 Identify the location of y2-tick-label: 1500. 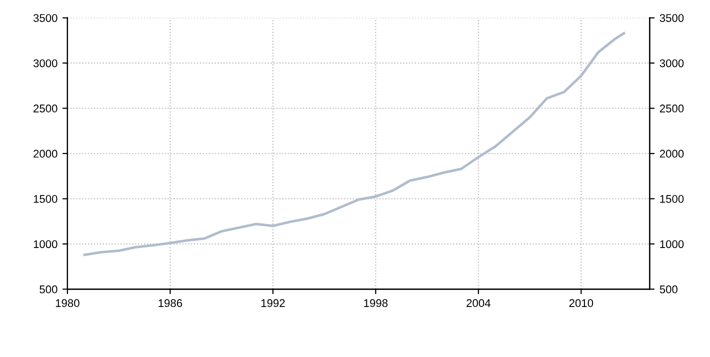
(672, 198).